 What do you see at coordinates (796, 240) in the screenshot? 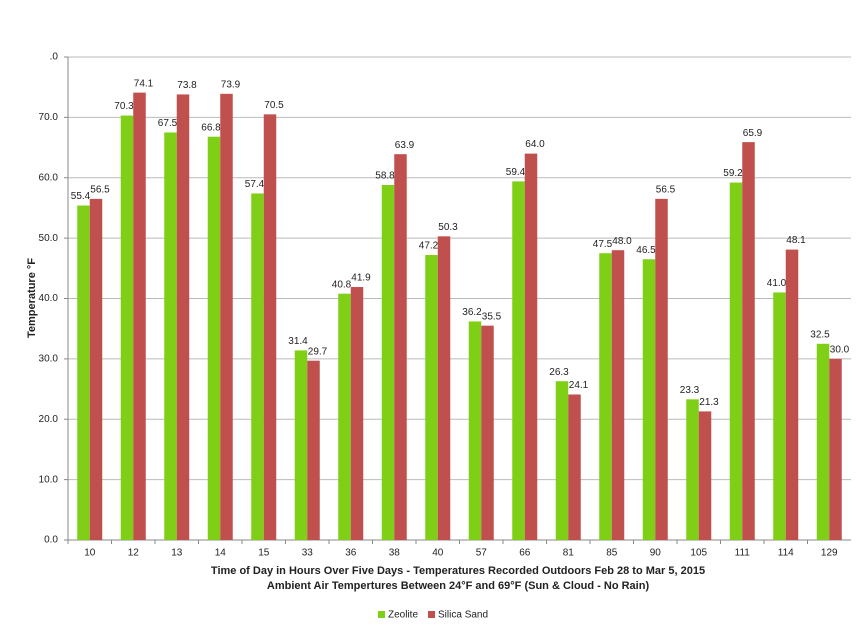
I see `value-label: 48.1` at bounding box center [796, 240].